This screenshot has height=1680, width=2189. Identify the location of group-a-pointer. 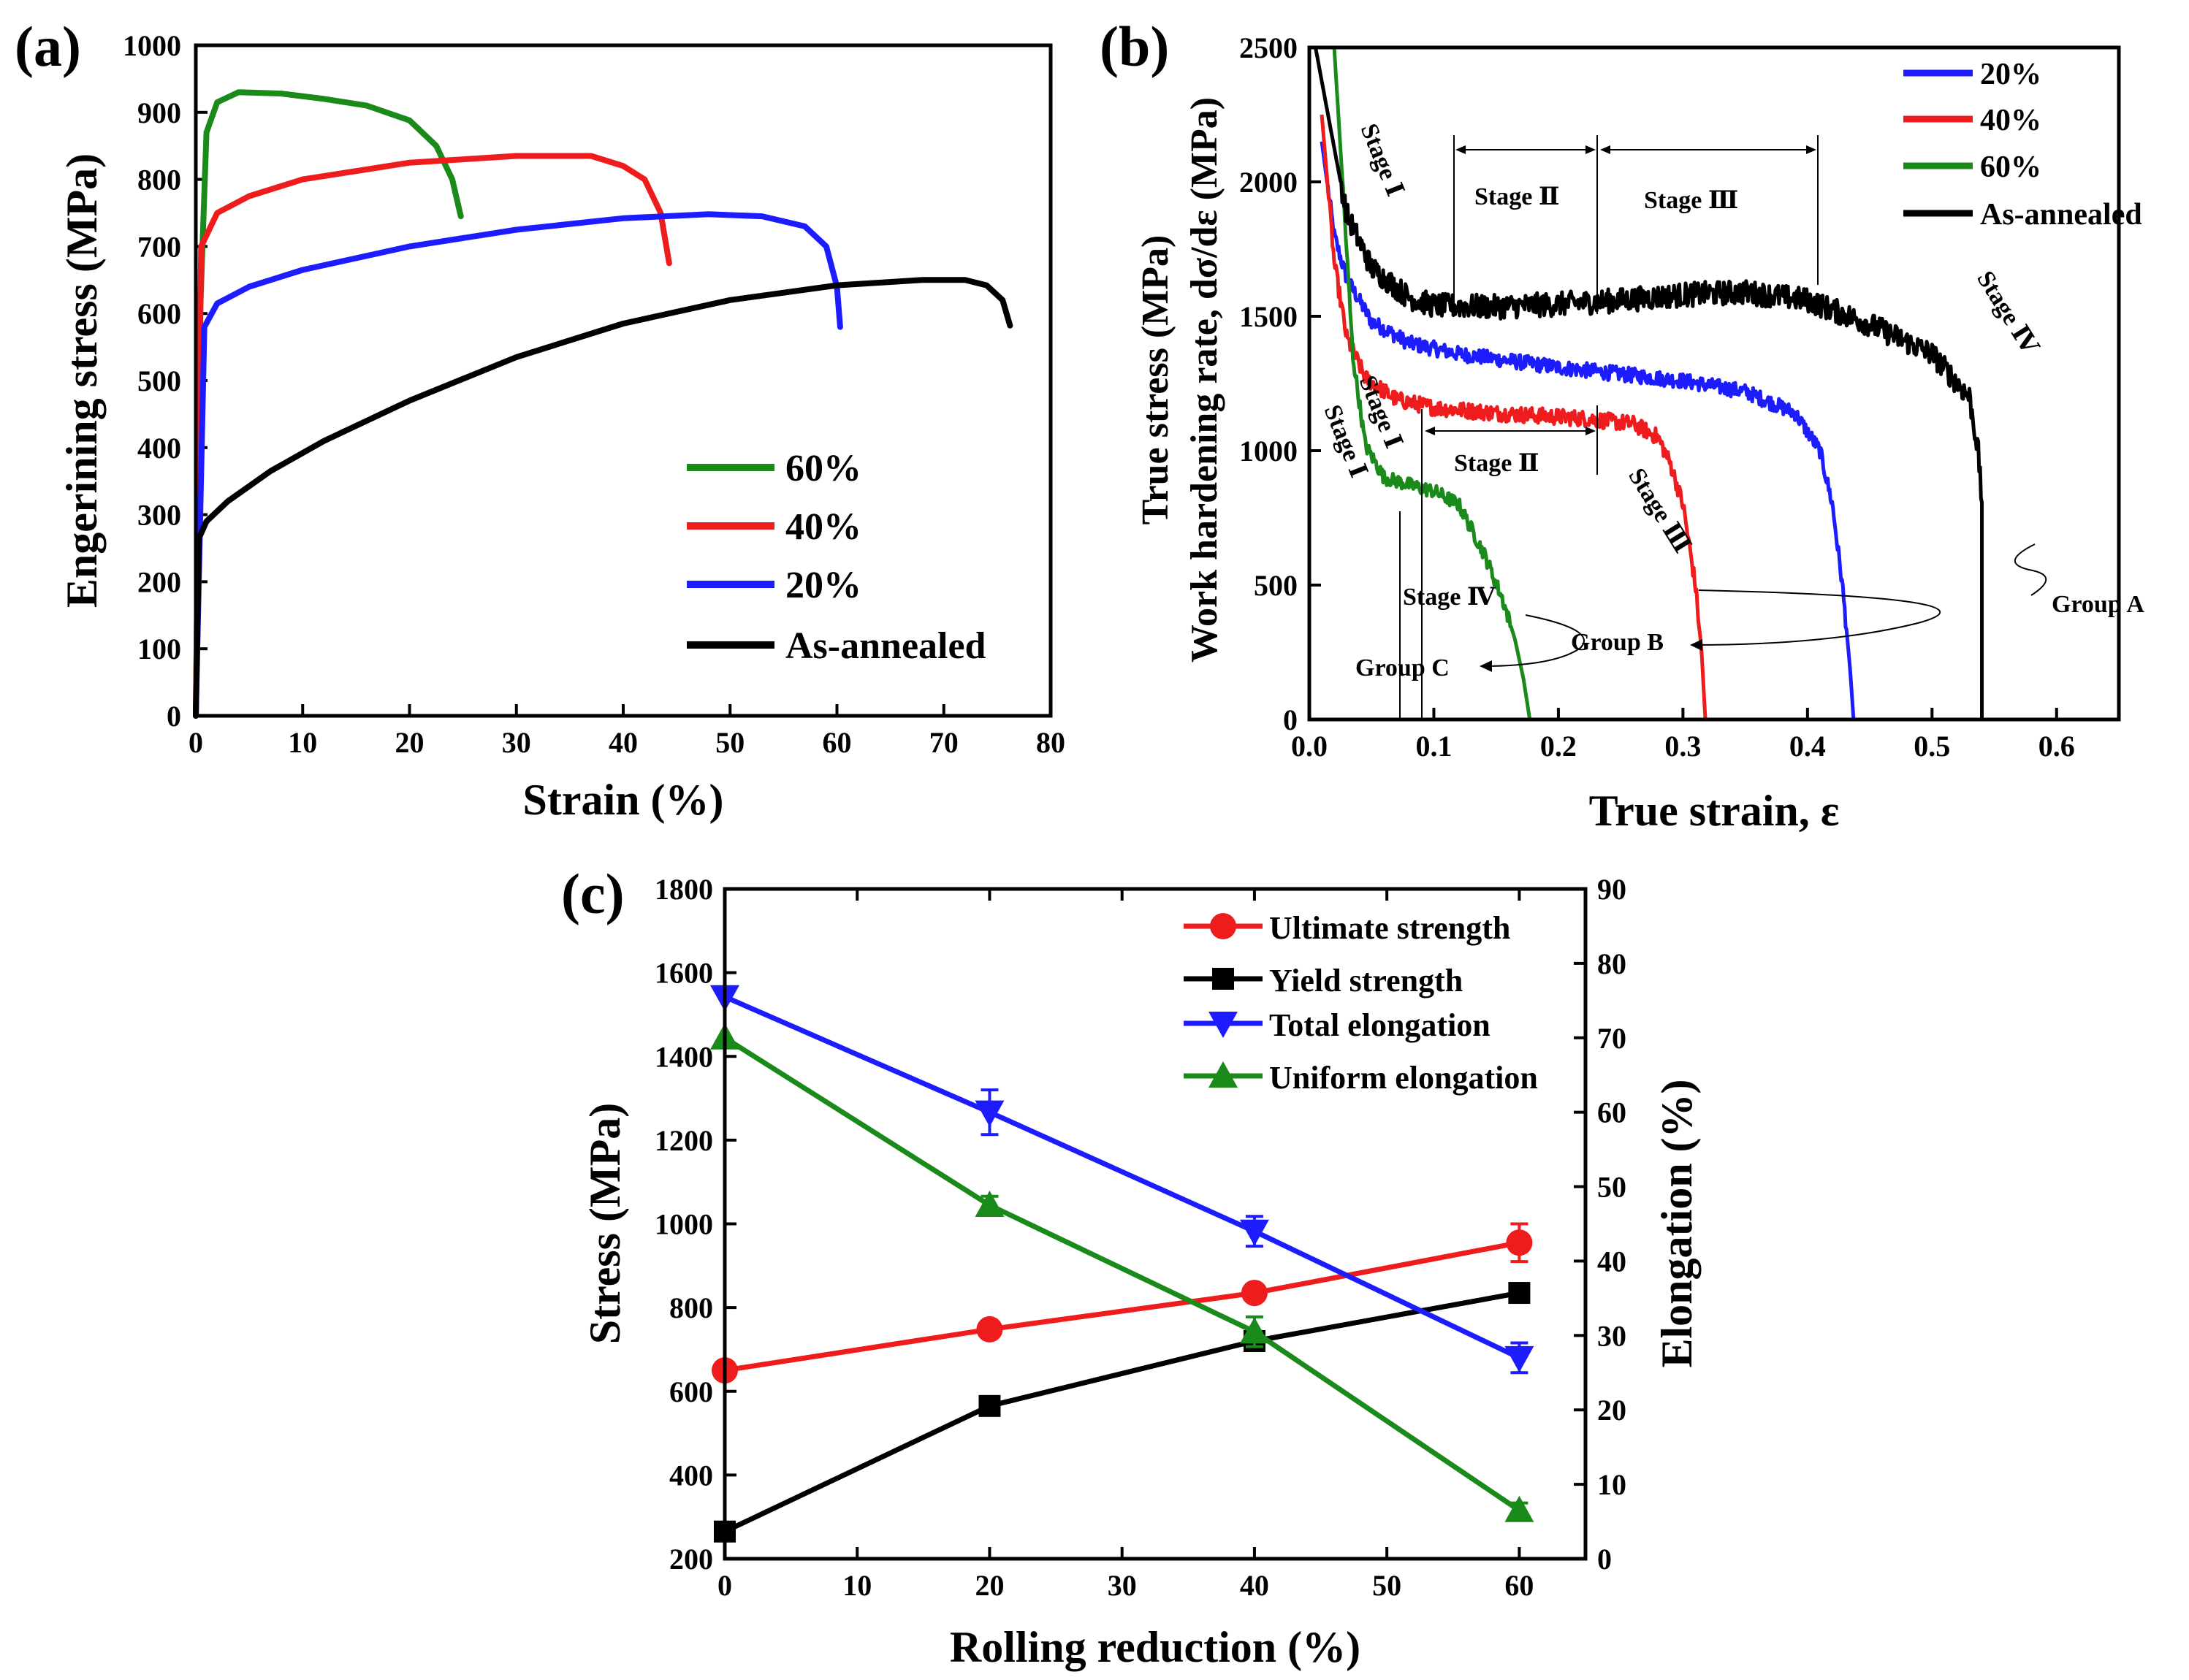
(2030, 569).